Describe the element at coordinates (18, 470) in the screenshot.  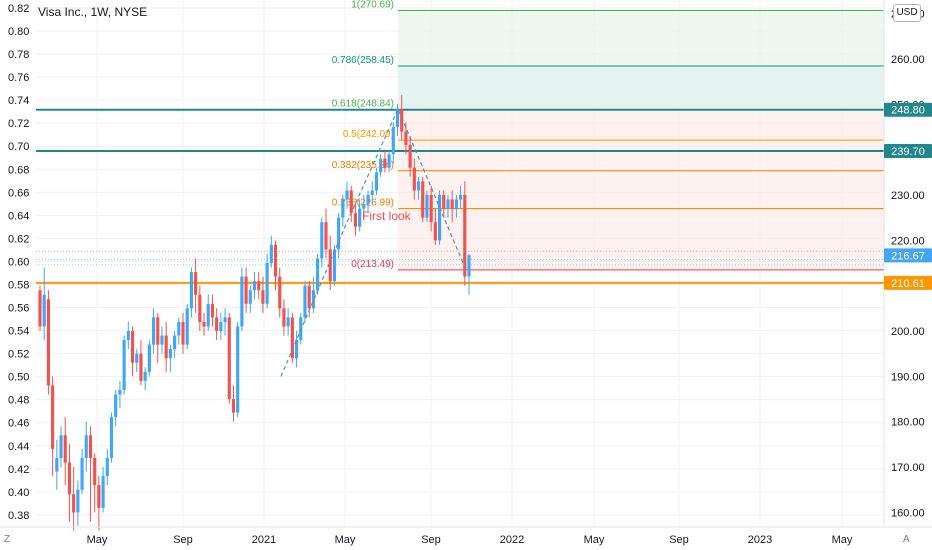
I see `left-axis-tick-label: 0.42` at that location.